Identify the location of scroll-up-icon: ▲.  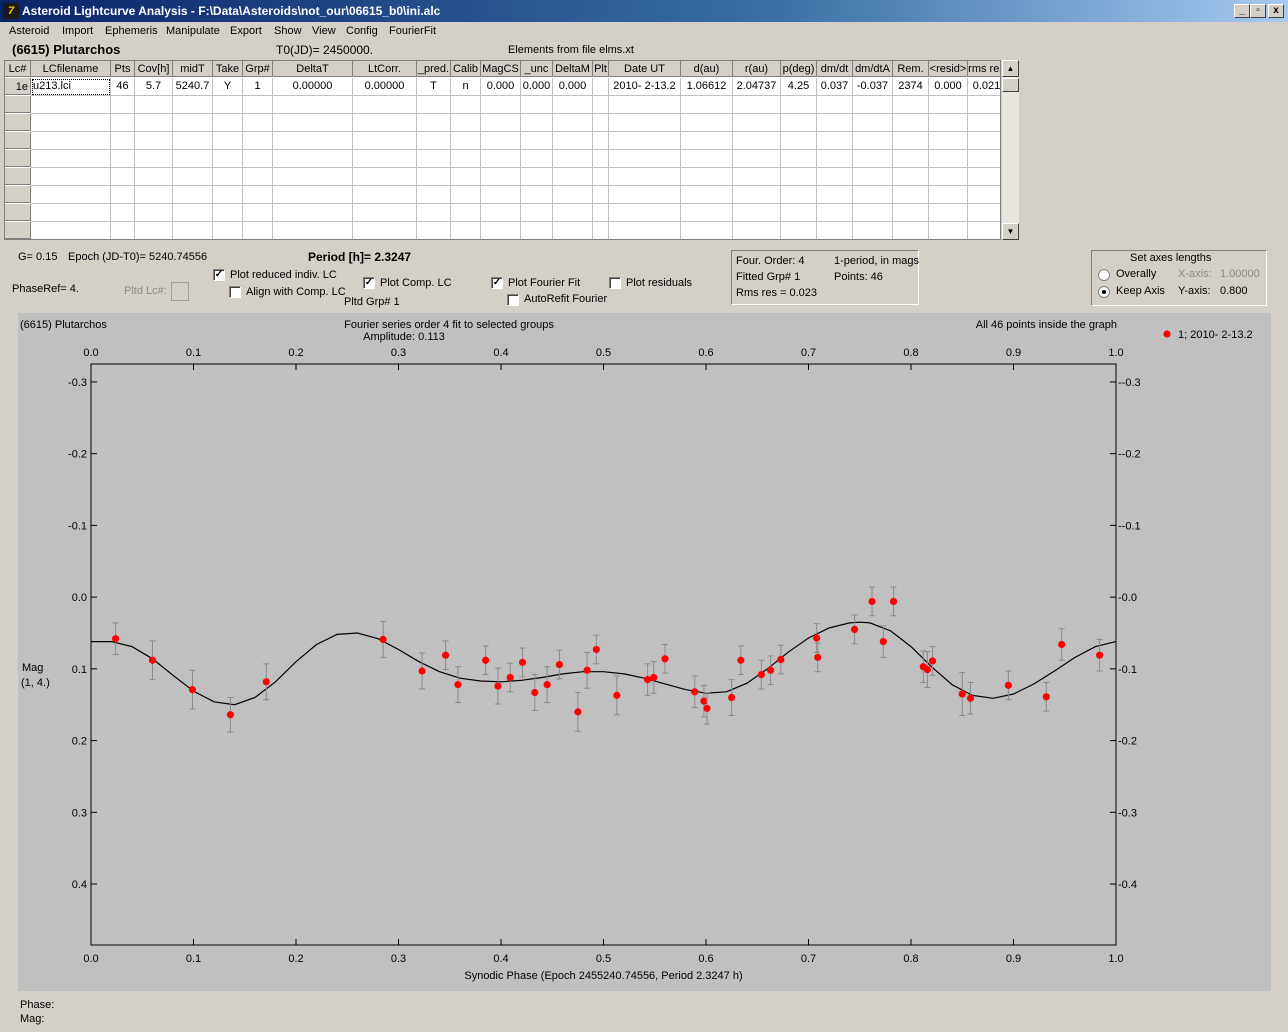
(1010, 68).